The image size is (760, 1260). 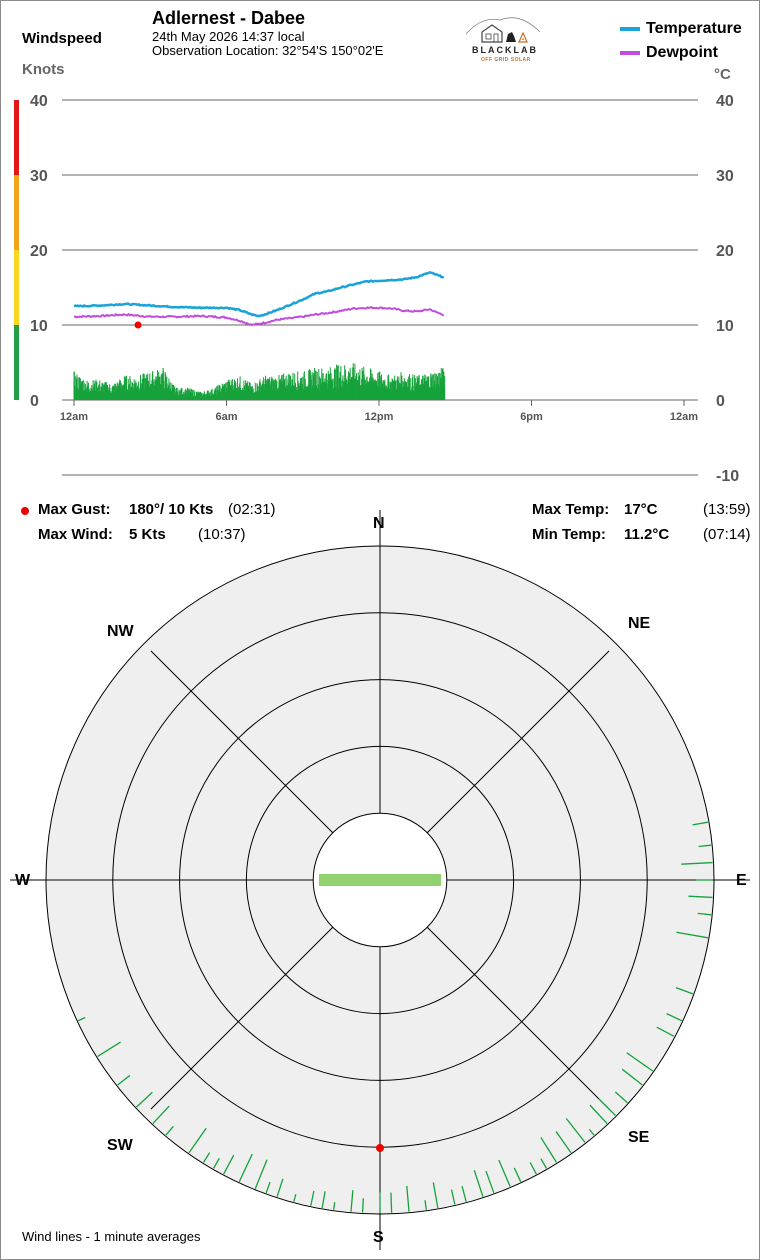 I want to click on compass-n: N, so click(x=379, y=523).